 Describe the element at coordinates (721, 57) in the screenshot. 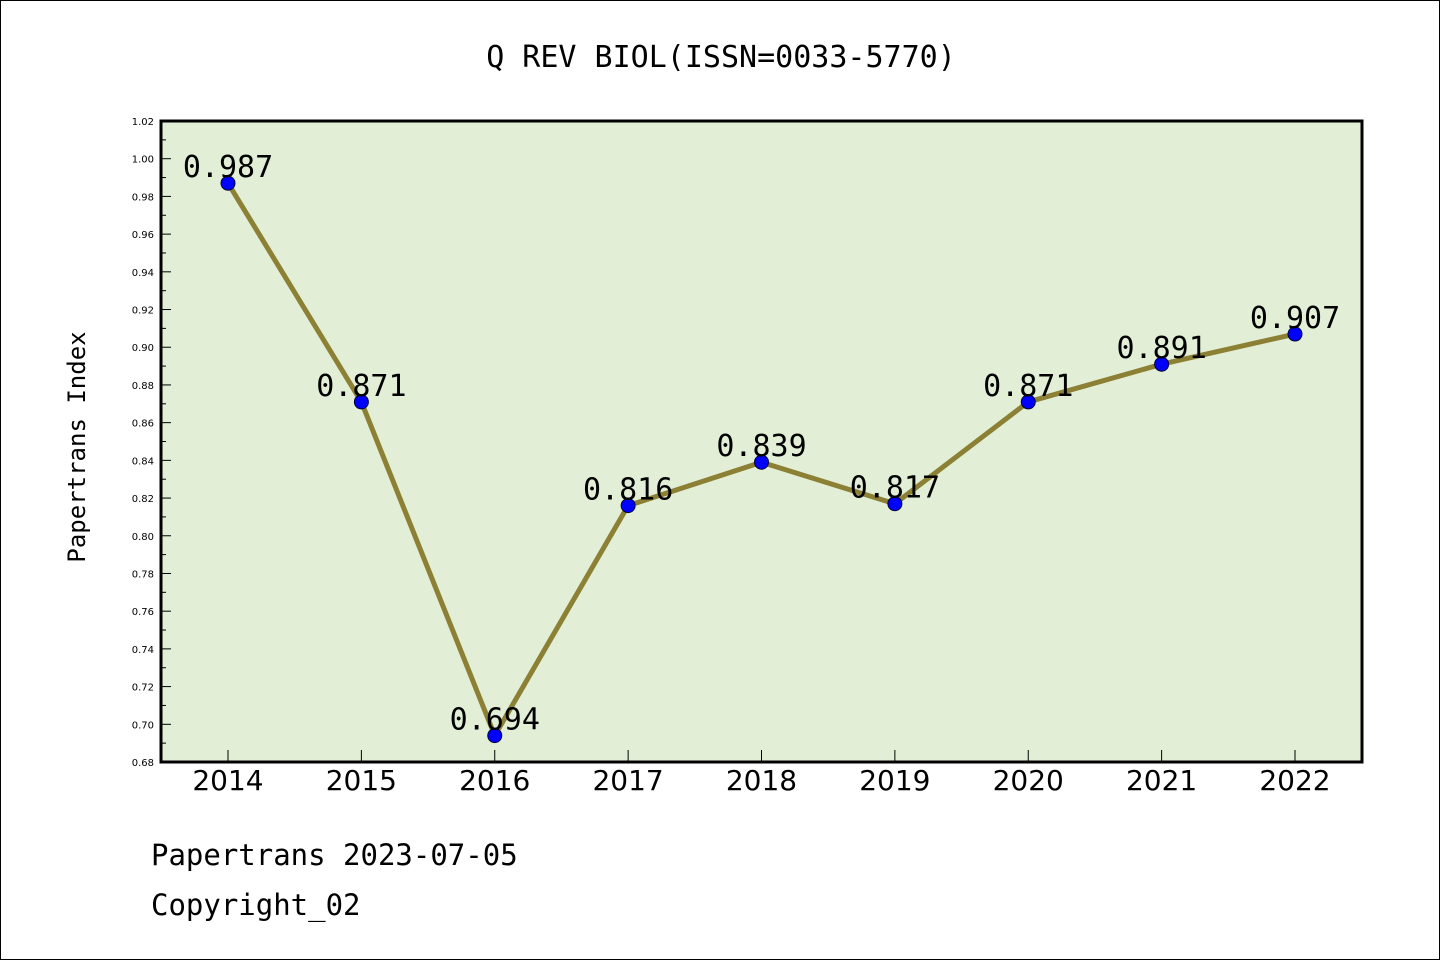

I see `chart-title: Q REV BIOL(ISSN=0033-5770)` at that location.